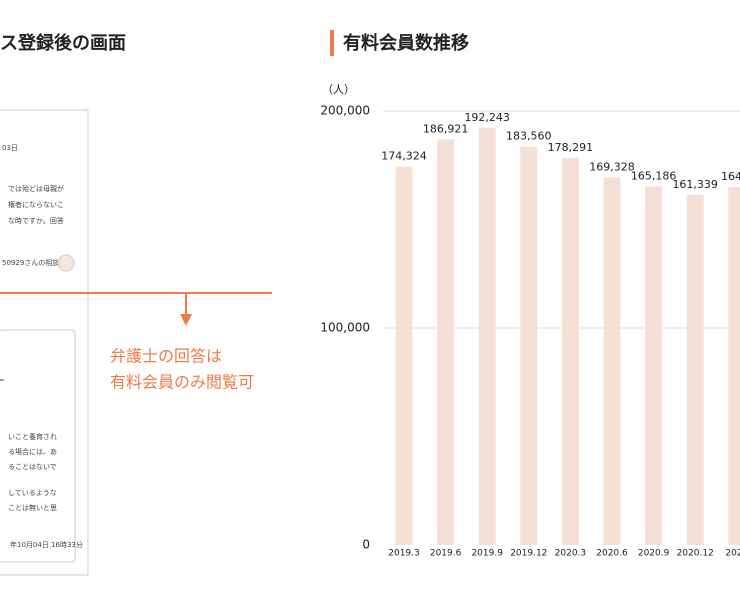 The height and width of the screenshot is (604, 740). I want to click on value-label: 183,560, so click(529, 136).